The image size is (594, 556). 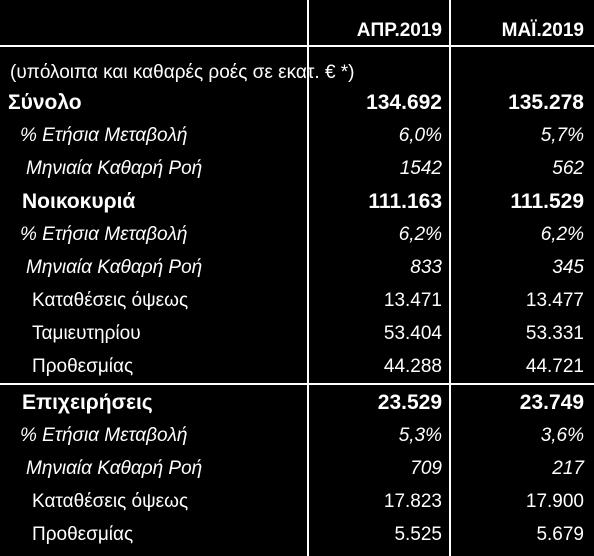 I want to click on cell-may: 217, so click(x=568, y=468).